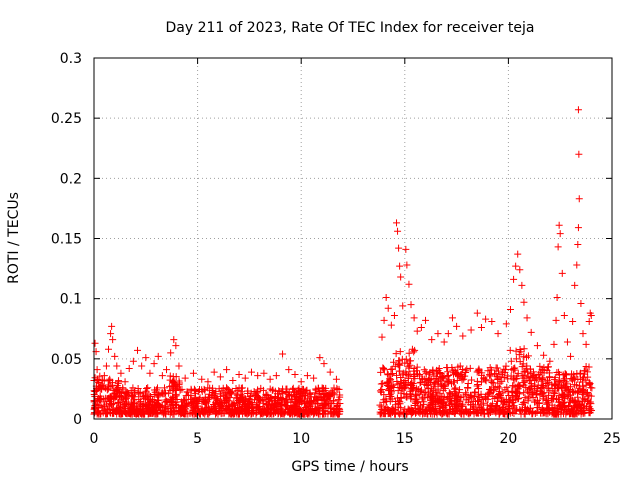 The height and width of the screenshot is (480, 640). Describe the element at coordinates (66, 240) in the screenshot. I see `y-tick-label: 0.15` at that location.